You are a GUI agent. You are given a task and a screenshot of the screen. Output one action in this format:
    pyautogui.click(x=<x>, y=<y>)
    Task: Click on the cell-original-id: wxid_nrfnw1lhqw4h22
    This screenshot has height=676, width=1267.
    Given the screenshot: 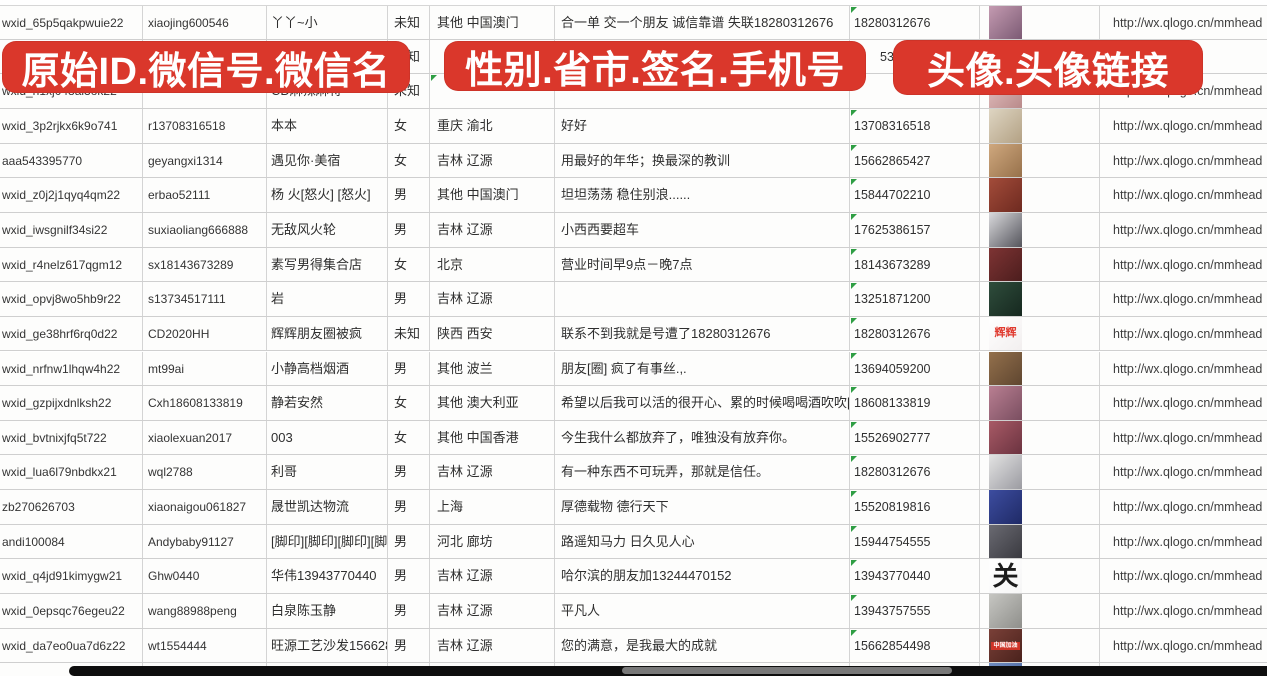 What is the action you would take?
    pyautogui.click(x=71, y=368)
    